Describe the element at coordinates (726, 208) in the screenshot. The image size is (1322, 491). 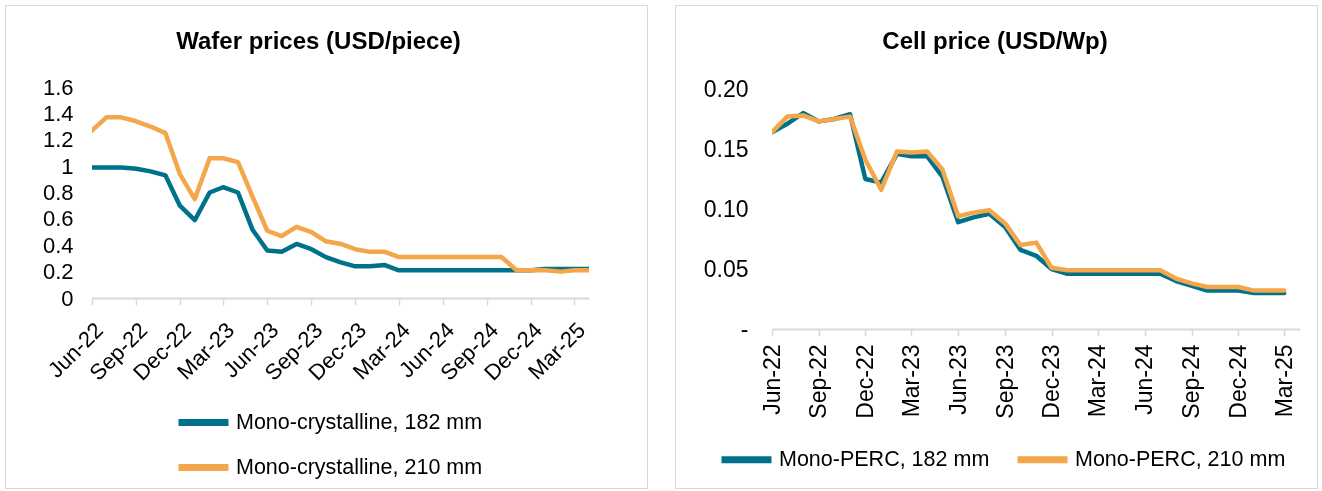
I see `y-tick-label: 0.10` at that location.